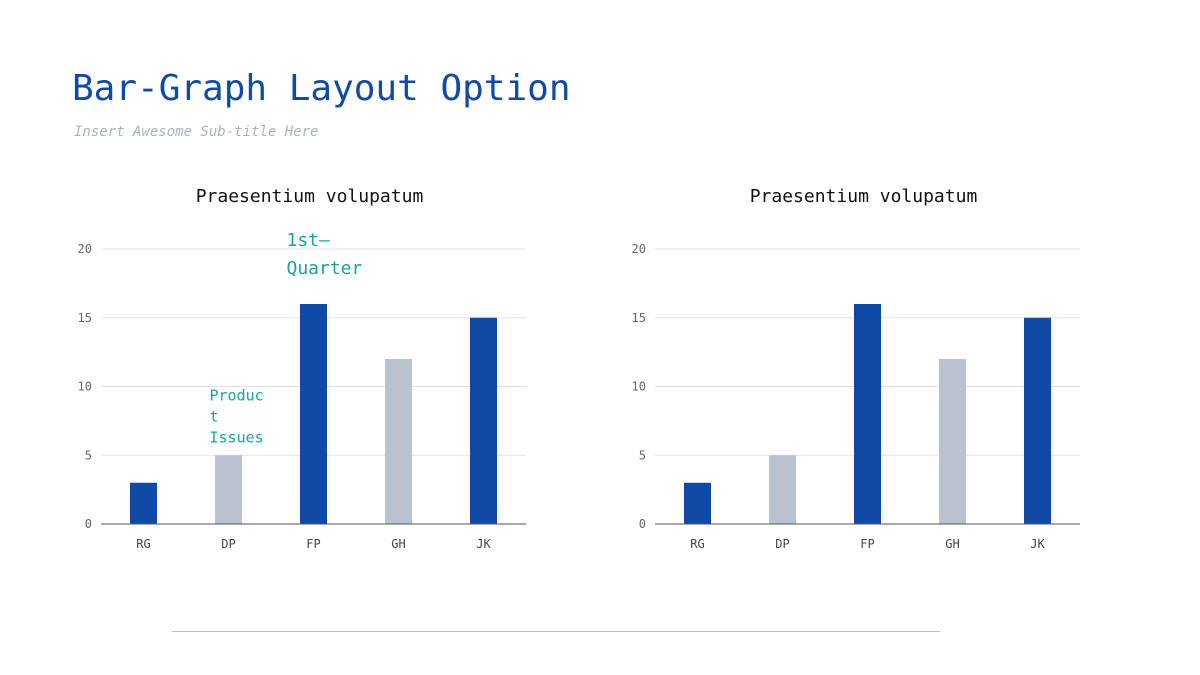 The image size is (1200, 675). What do you see at coordinates (556, 631) in the screenshot?
I see `footer-divider` at bounding box center [556, 631].